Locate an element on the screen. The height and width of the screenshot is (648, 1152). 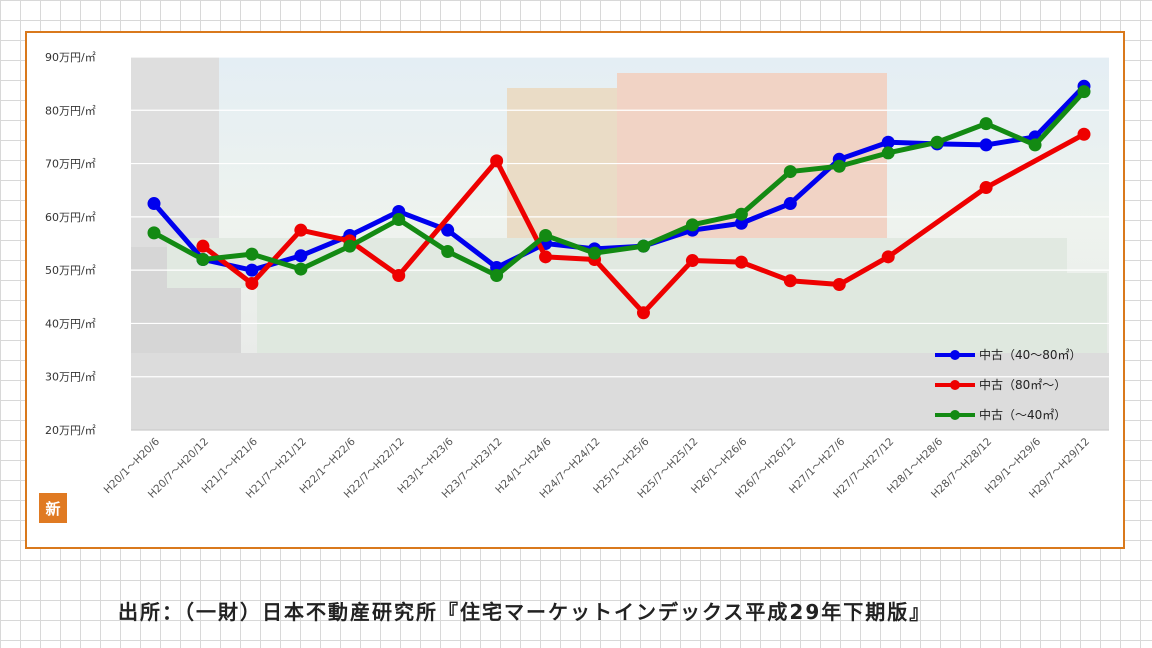
new-badge-label: 新 is located at coordinates (52, 509).